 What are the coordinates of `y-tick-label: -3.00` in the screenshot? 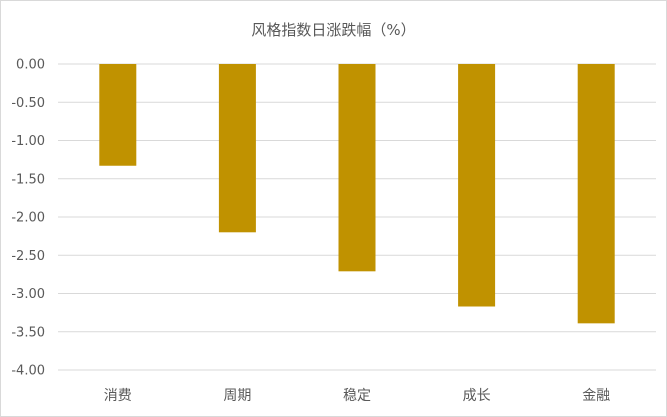 It's located at (28, 294).